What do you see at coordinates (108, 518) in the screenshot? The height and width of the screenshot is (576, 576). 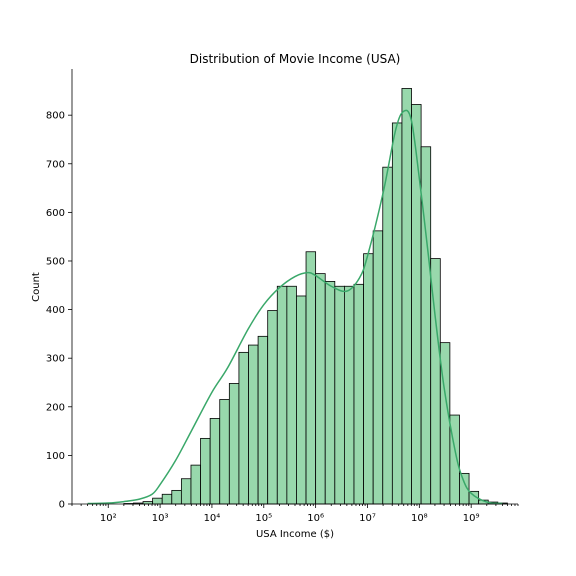 I see `x-tick-label: 10²` at bounding box center [108, 518].